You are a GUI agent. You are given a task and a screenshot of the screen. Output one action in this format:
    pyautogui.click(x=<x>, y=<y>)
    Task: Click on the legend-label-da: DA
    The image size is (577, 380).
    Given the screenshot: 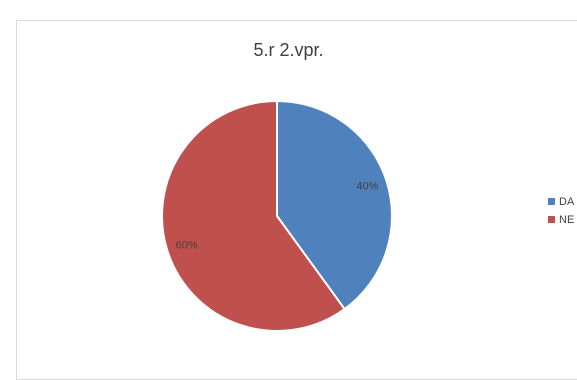 What is the action you would take?
    pyautogui.click(x=567, y=202)
    